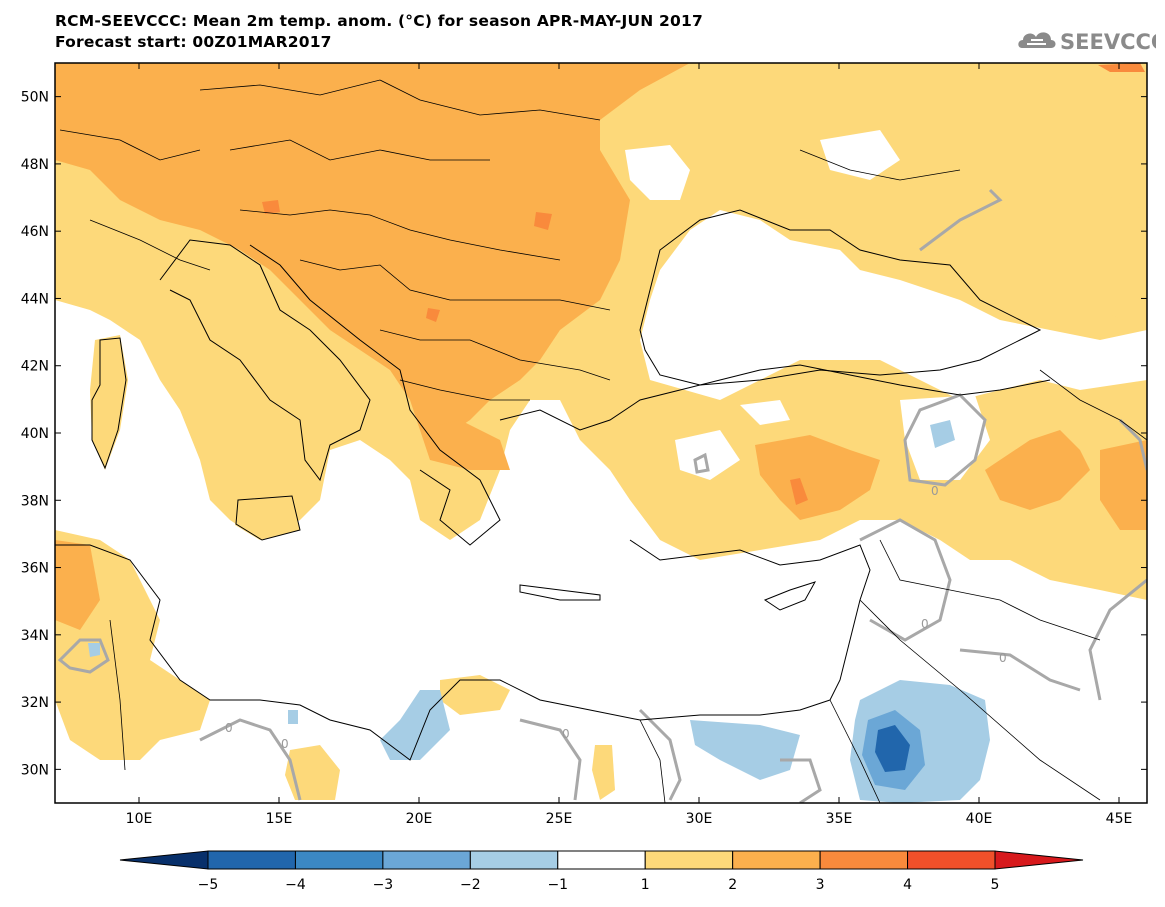 The image size is (1165, 907). What do you see at coordinates (35, 165) in the screenshot?
I see `lat-tick-label: 48N` at bounding box center [35, 165].